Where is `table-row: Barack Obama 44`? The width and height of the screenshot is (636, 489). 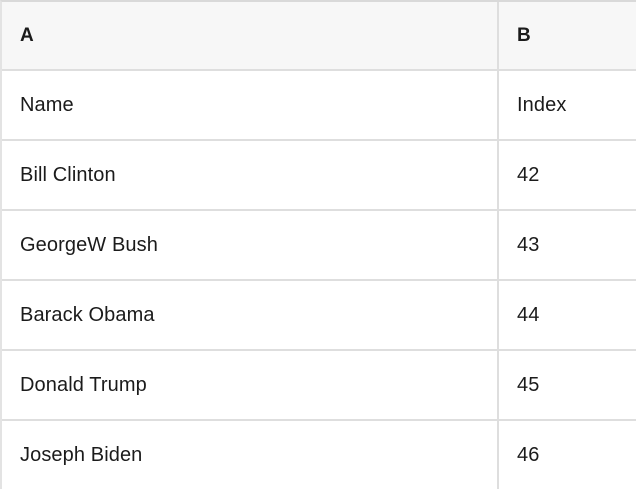
table-row: Barack Obama 44 is located at coordinates (319, 314).